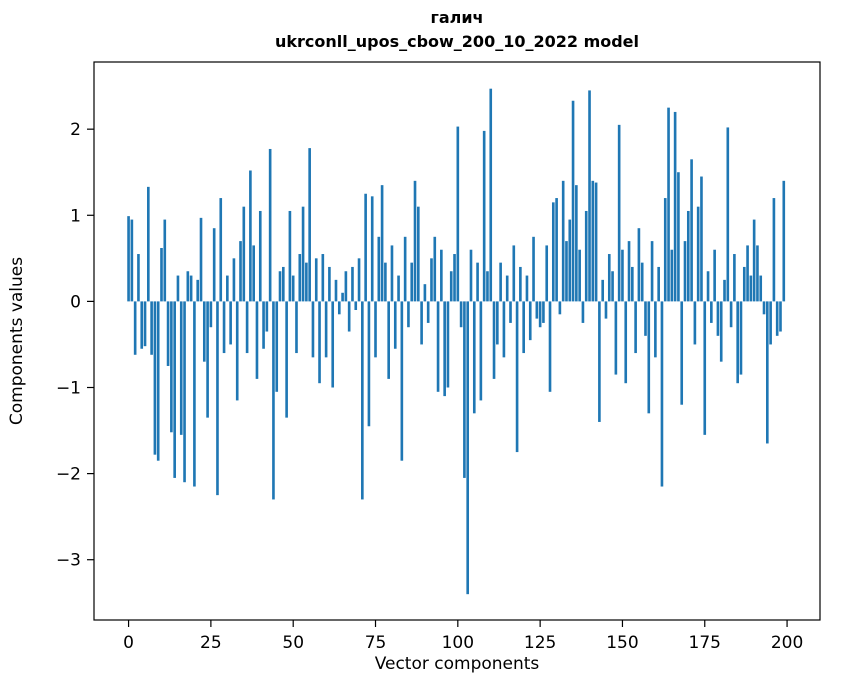  Describe the element at coordinates (68, 561) in the screenshot. I see `y-tick-label: −3` at that location.